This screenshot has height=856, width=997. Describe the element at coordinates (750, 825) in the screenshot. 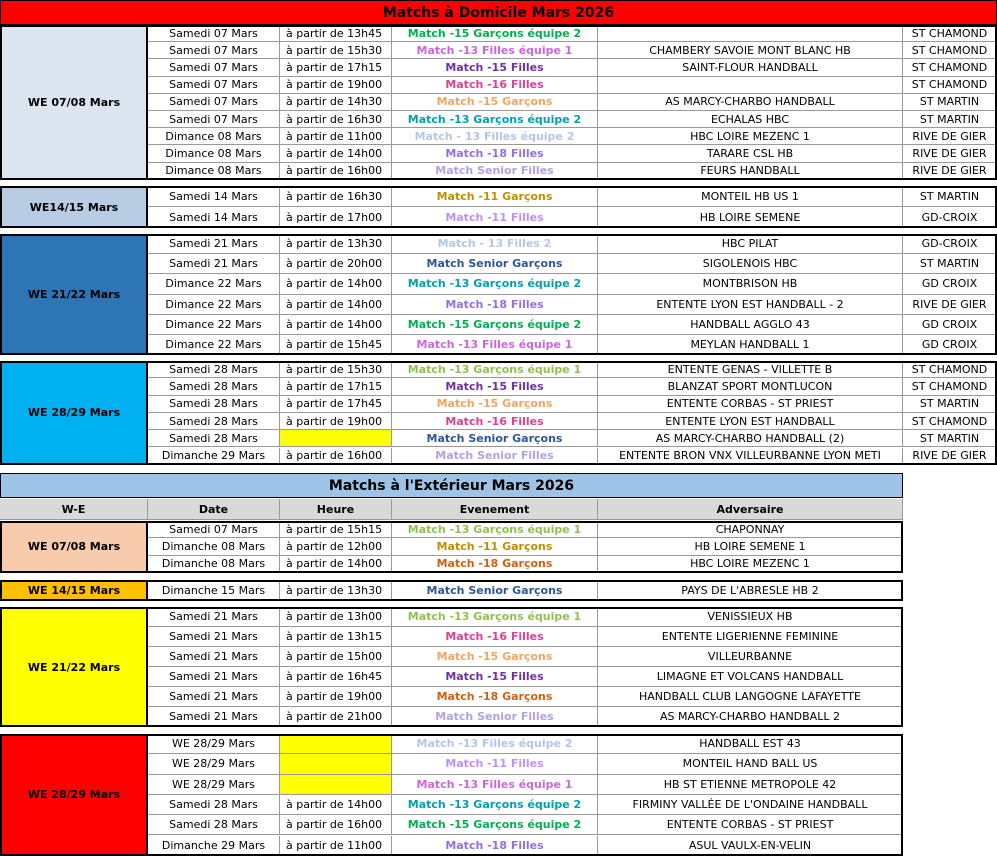

I see `opponent-cell: ENTENTE CORBAS - ST PRIEST` at that location.